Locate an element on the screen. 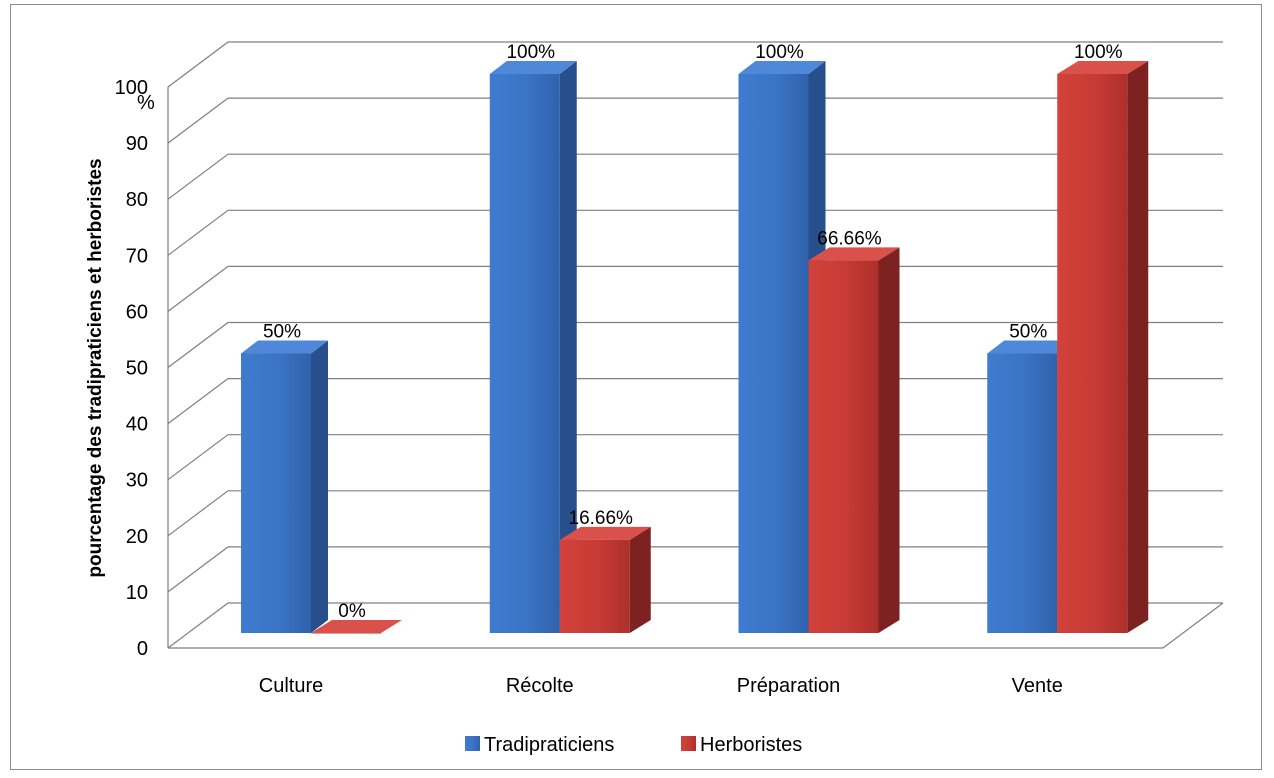 Image resolution: width=1274 pixels, height=778 pixels. y-axis-unit: % is located at coordinates (146, 103).